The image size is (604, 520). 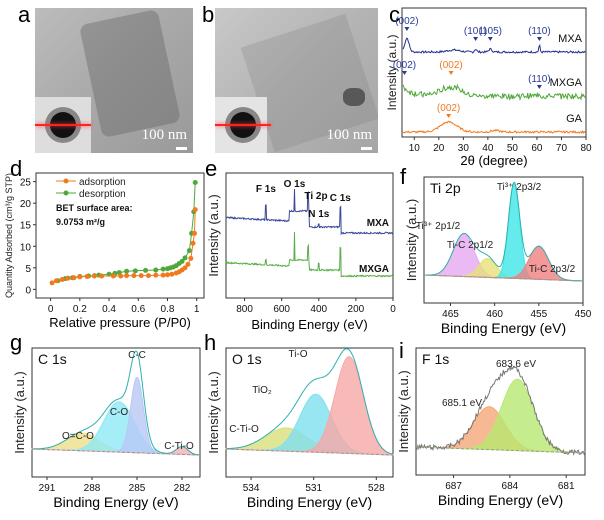 What do you see at coordinates (318, 309) in the screenshot?
I see `x-tick-label: 400` at bounding box center [318, 309].